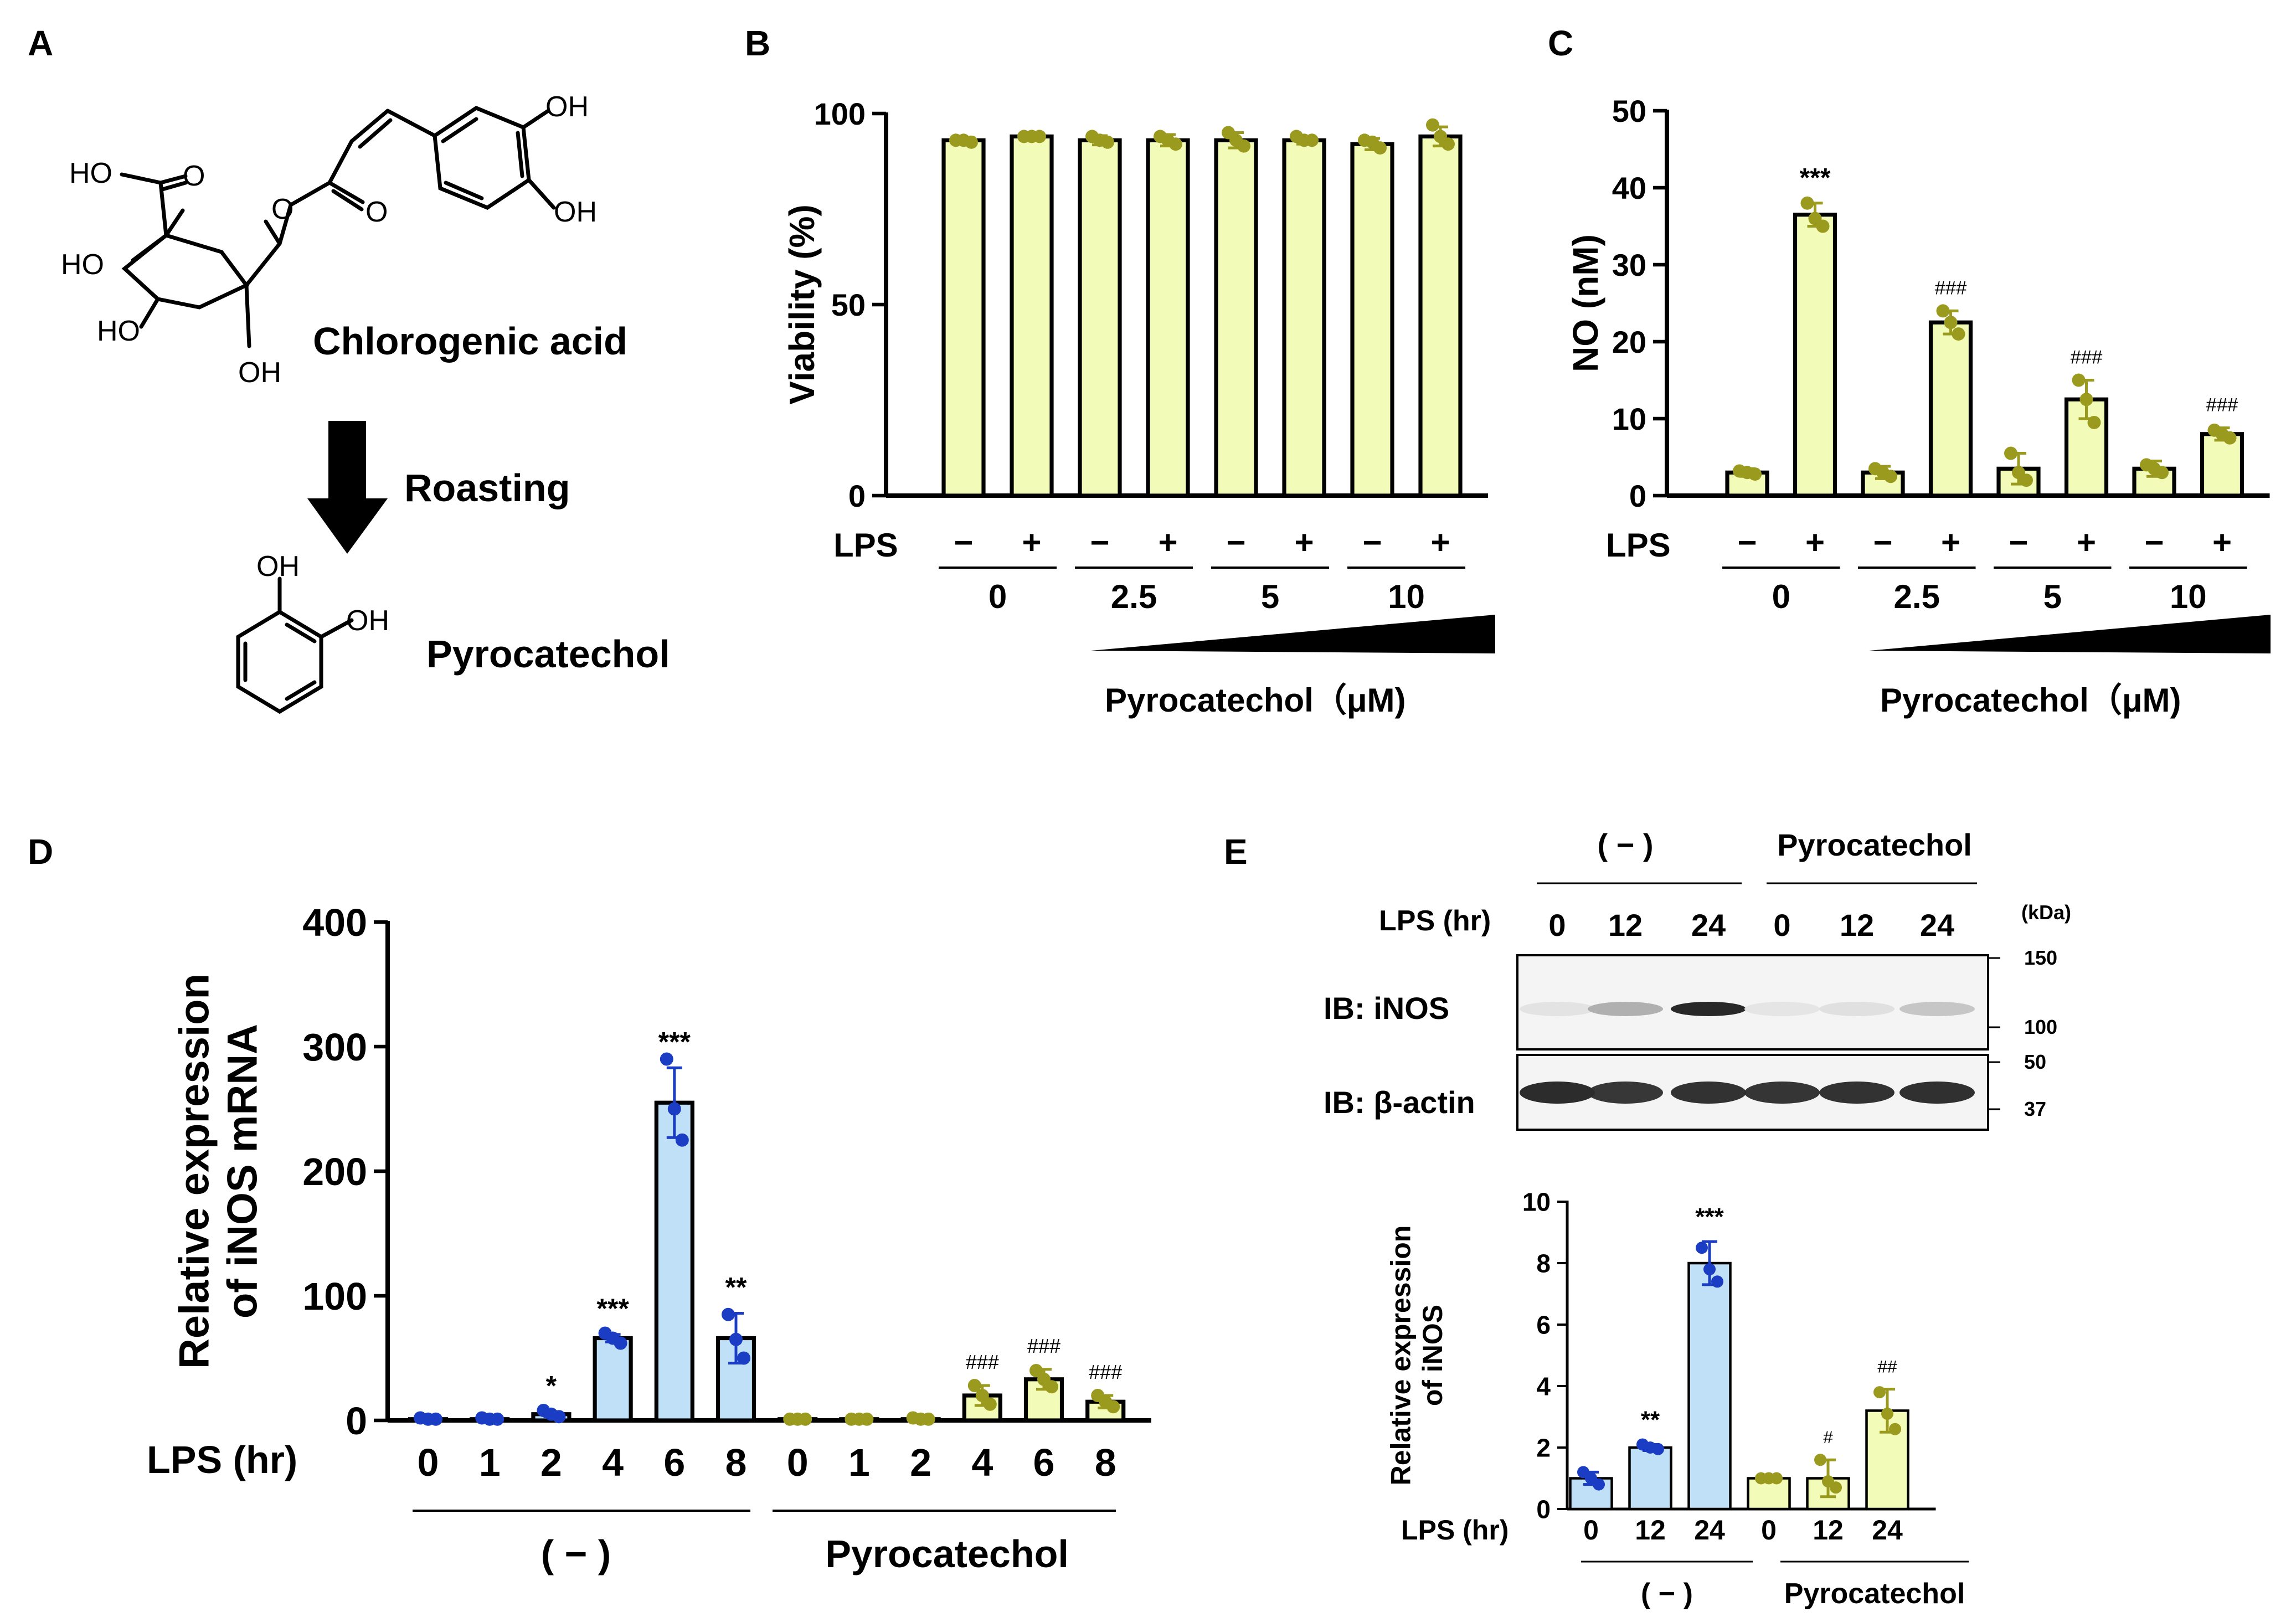  I want to click on y-tick-label: 4, so click(1543, 1386).